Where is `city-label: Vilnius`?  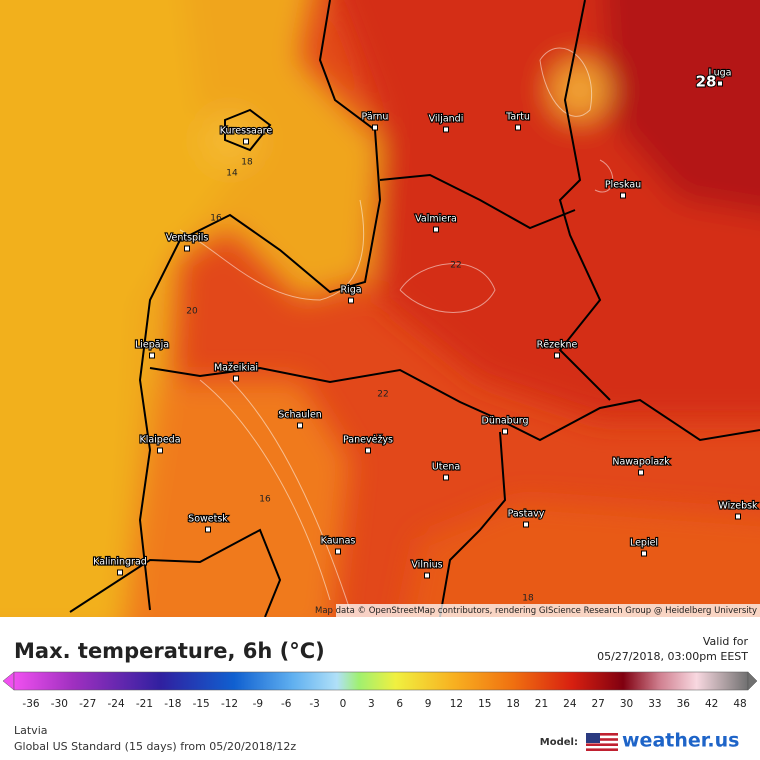 city-label: Vilnius is located at coordinates (426, 565).